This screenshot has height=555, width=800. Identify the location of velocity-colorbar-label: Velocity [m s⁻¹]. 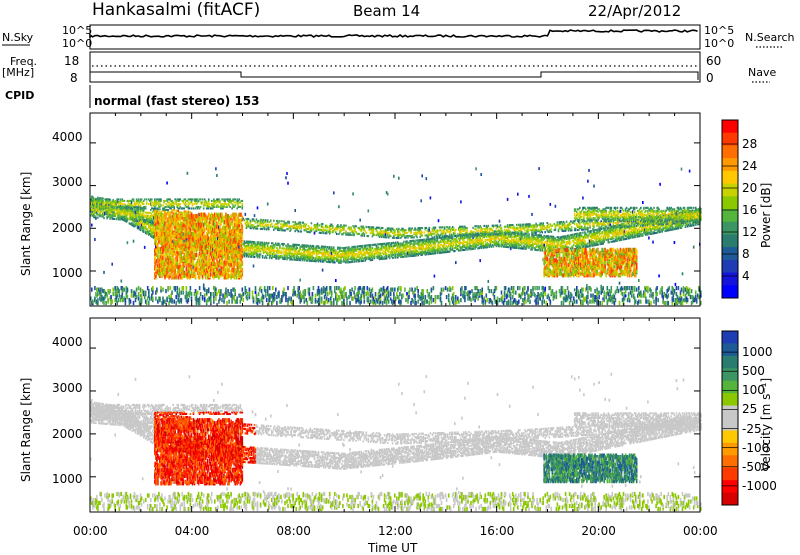
(766, 424).